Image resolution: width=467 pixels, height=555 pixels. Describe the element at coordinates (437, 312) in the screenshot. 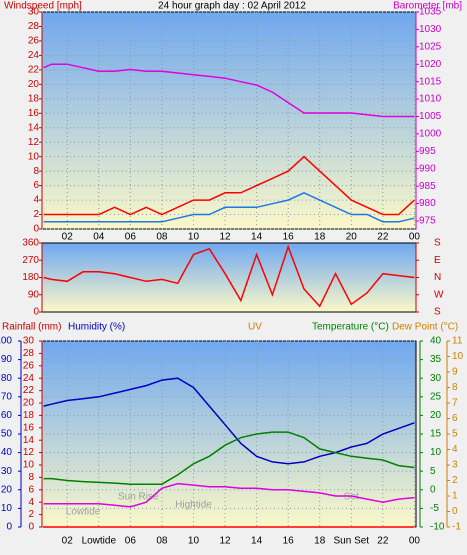

I see `y-tick-label: S` at that location.